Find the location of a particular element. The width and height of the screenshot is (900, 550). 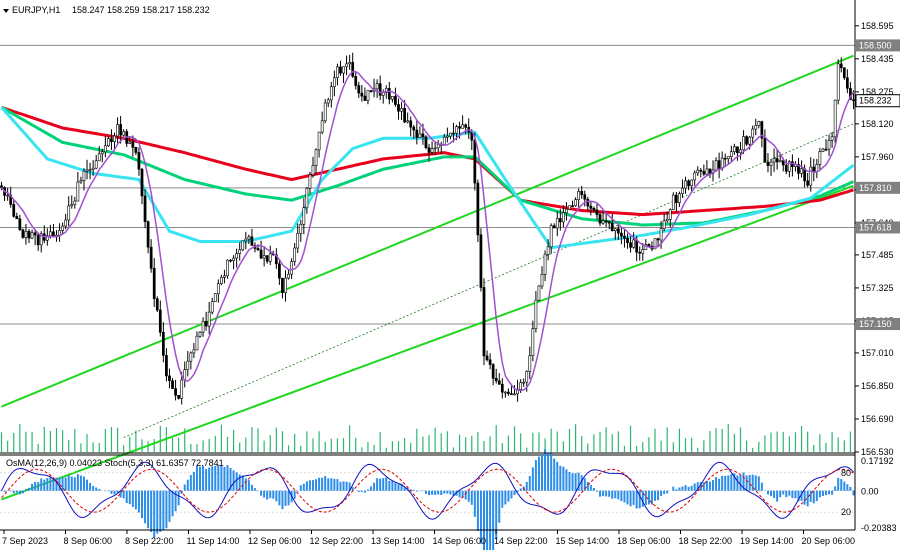

x-tick-label: 12 Sep 22:00 is located at coordinates (337, 541).